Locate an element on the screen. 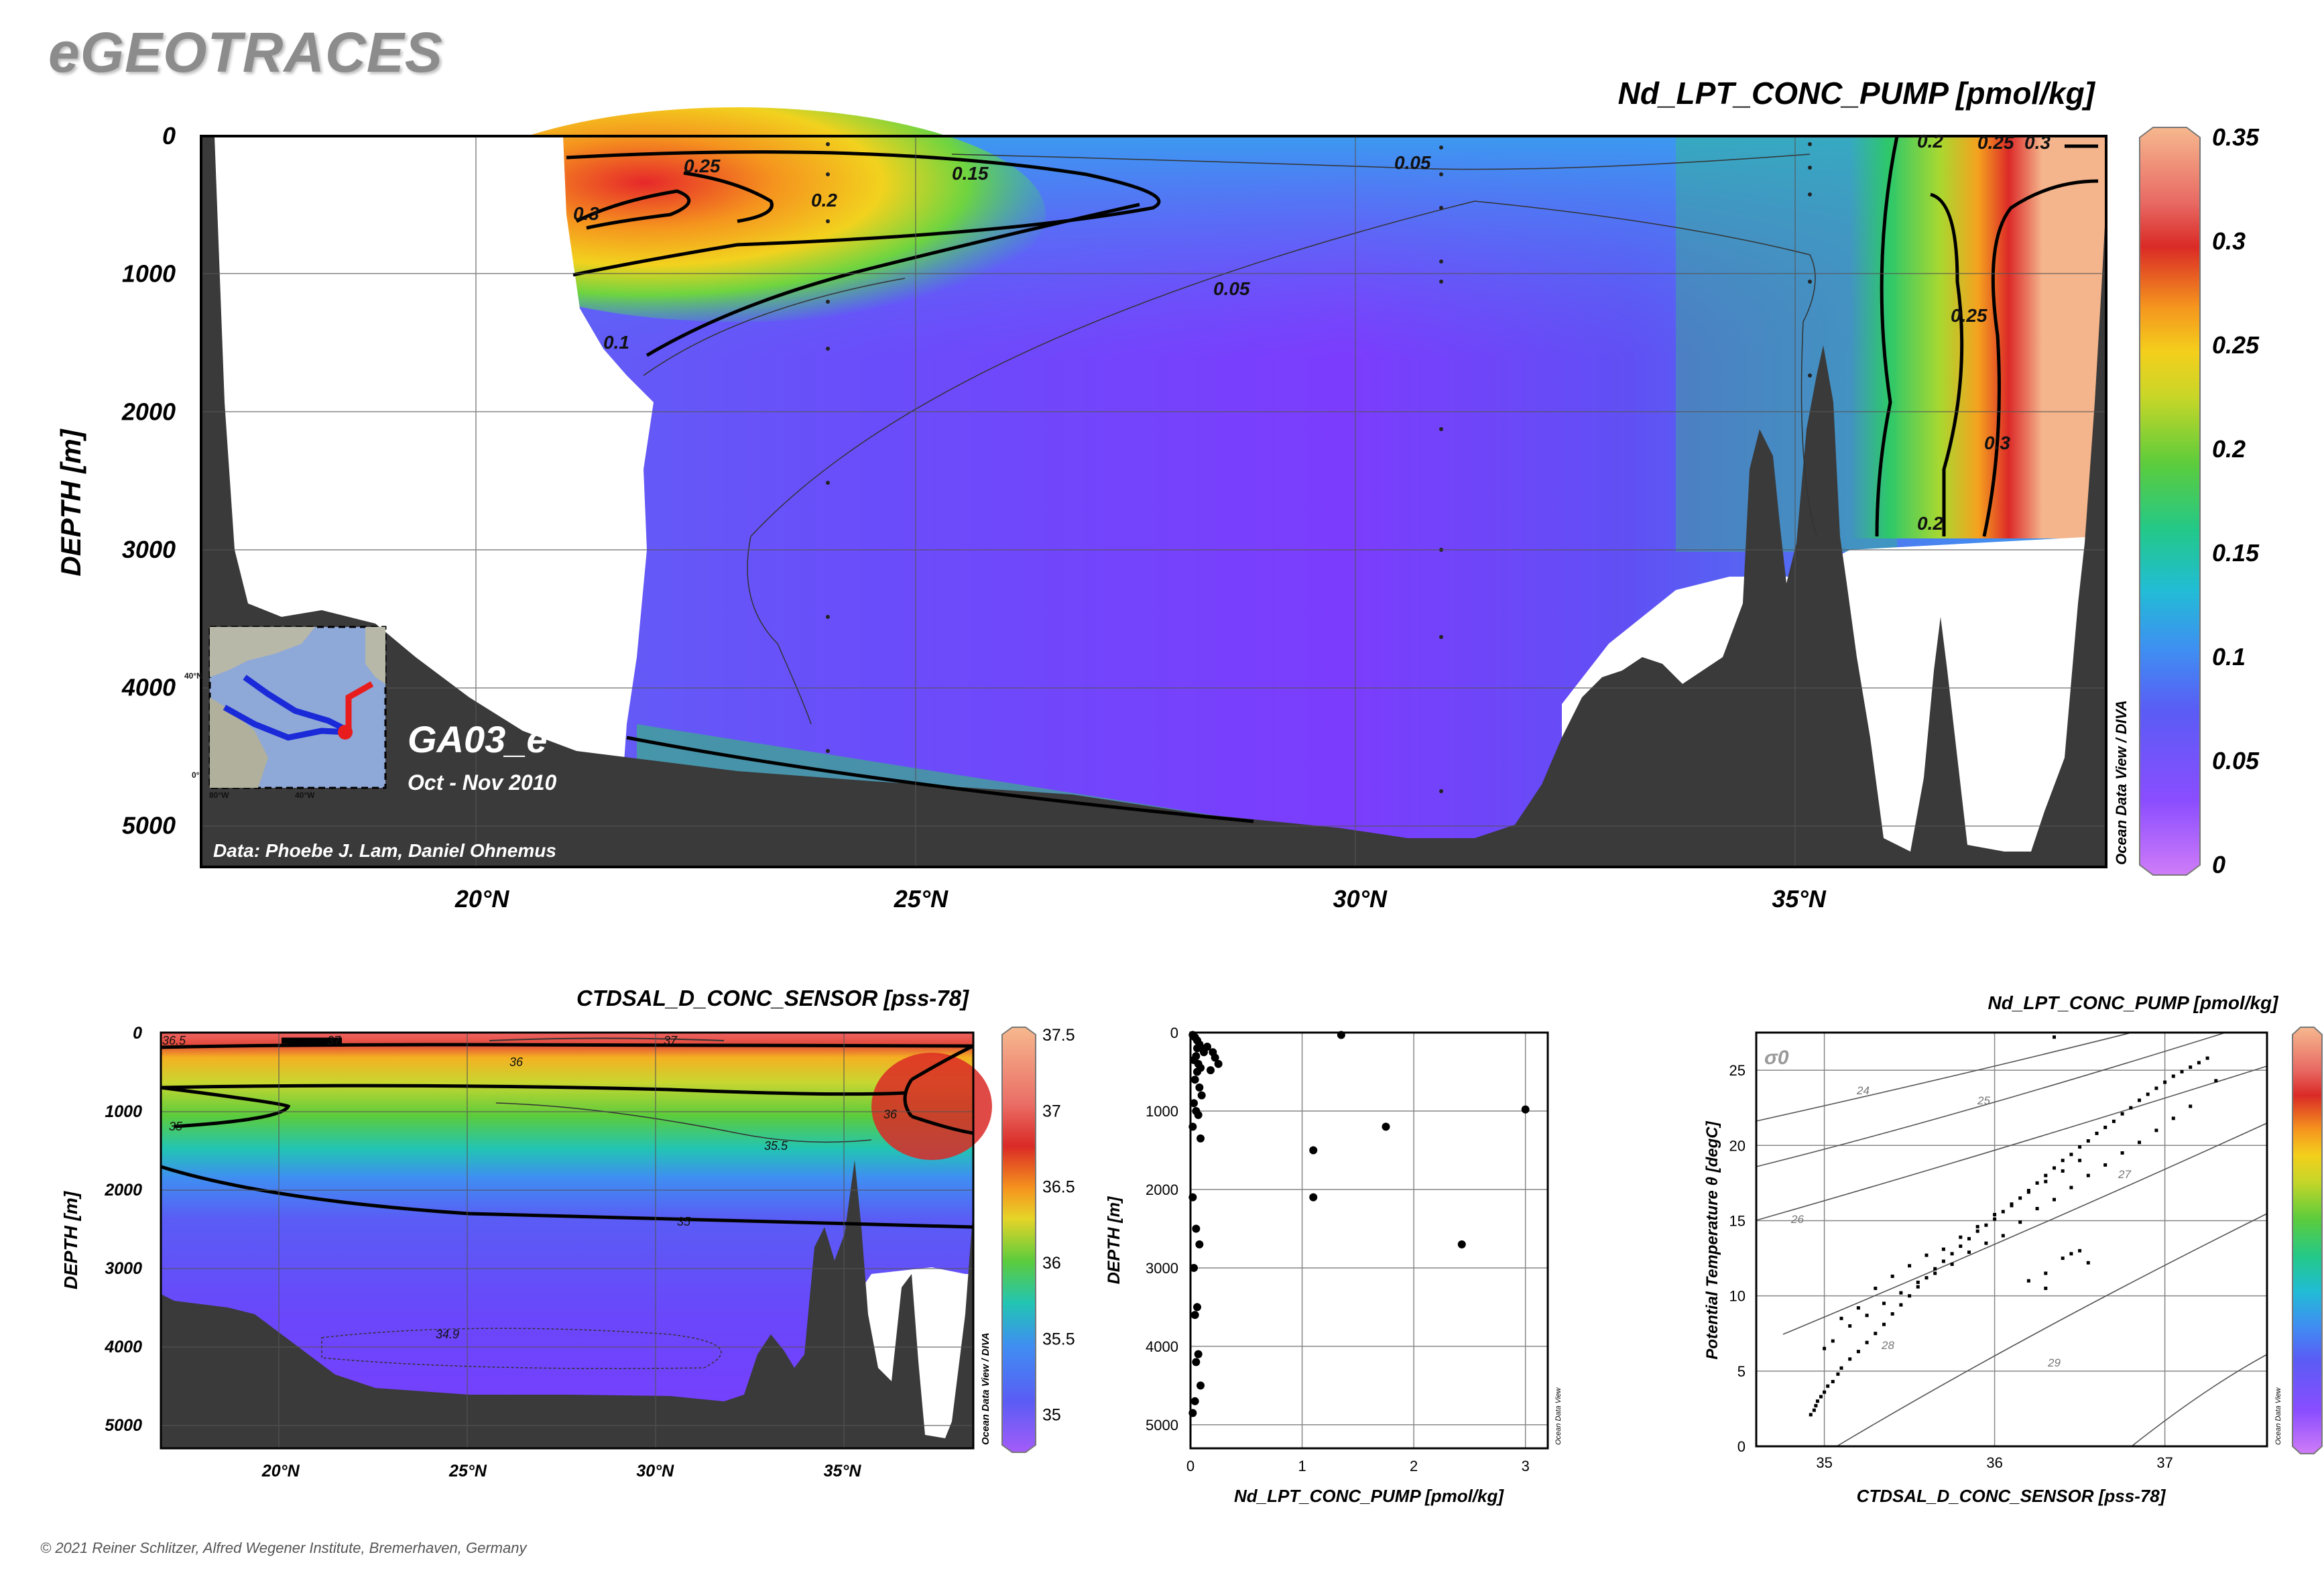  y-tick-label: 4000 is located at coordinates (123, 1347).